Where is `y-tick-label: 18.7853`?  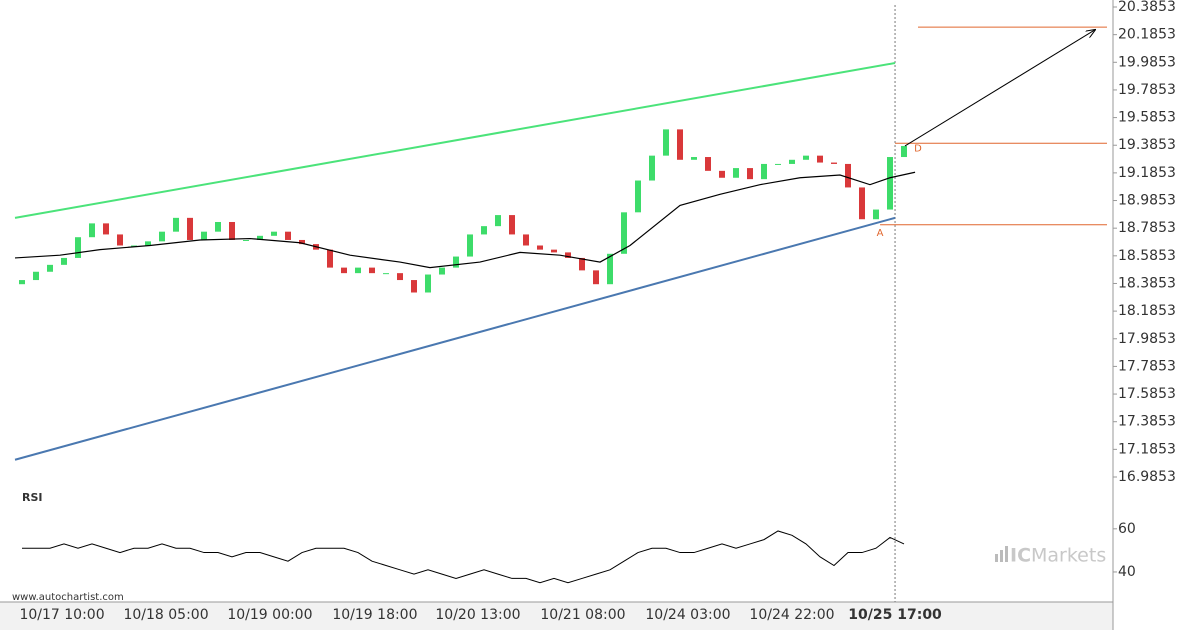 y-tick-label: 18.7853 is located at coordinates (1147, 228).